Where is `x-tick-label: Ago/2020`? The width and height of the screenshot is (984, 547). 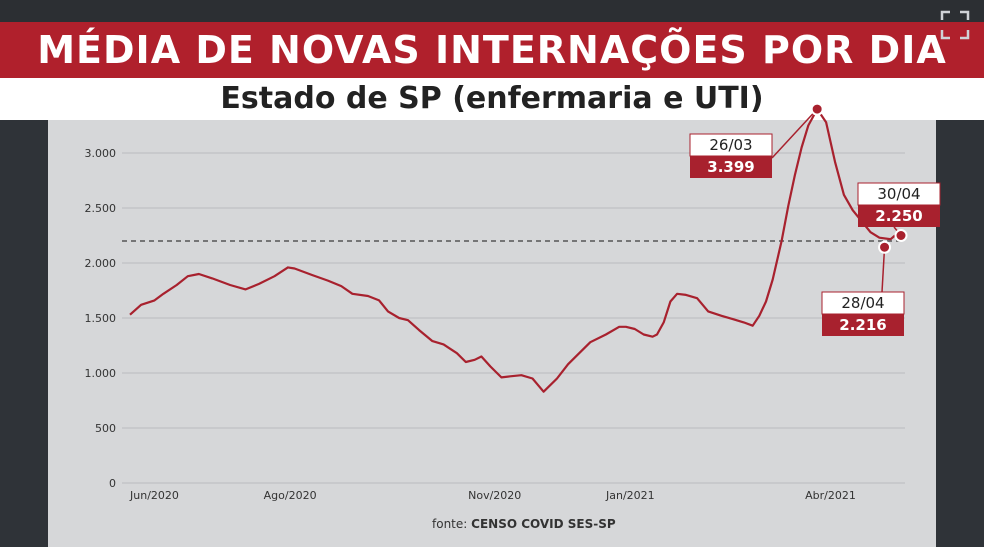
x-tick-label: Ago/2020 is located at coordinates (290, 495).